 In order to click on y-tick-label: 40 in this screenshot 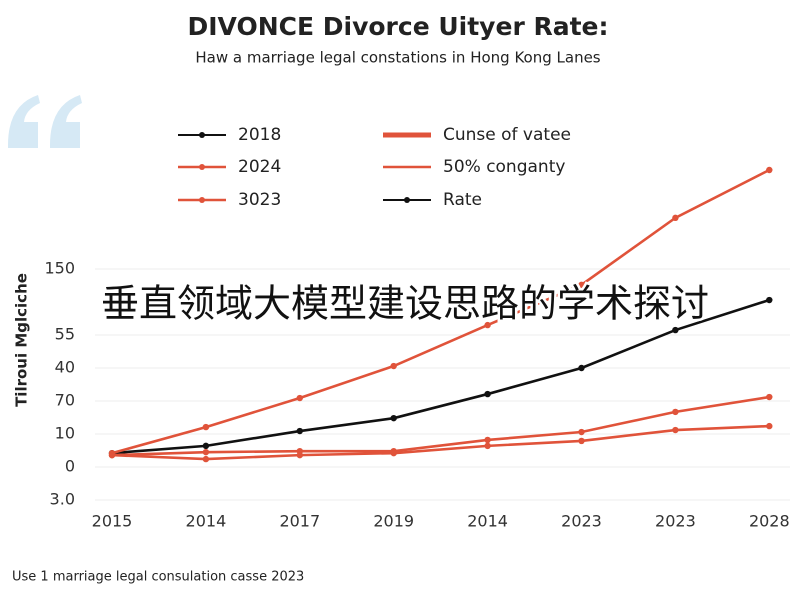, I will do `click(65, 367)`.